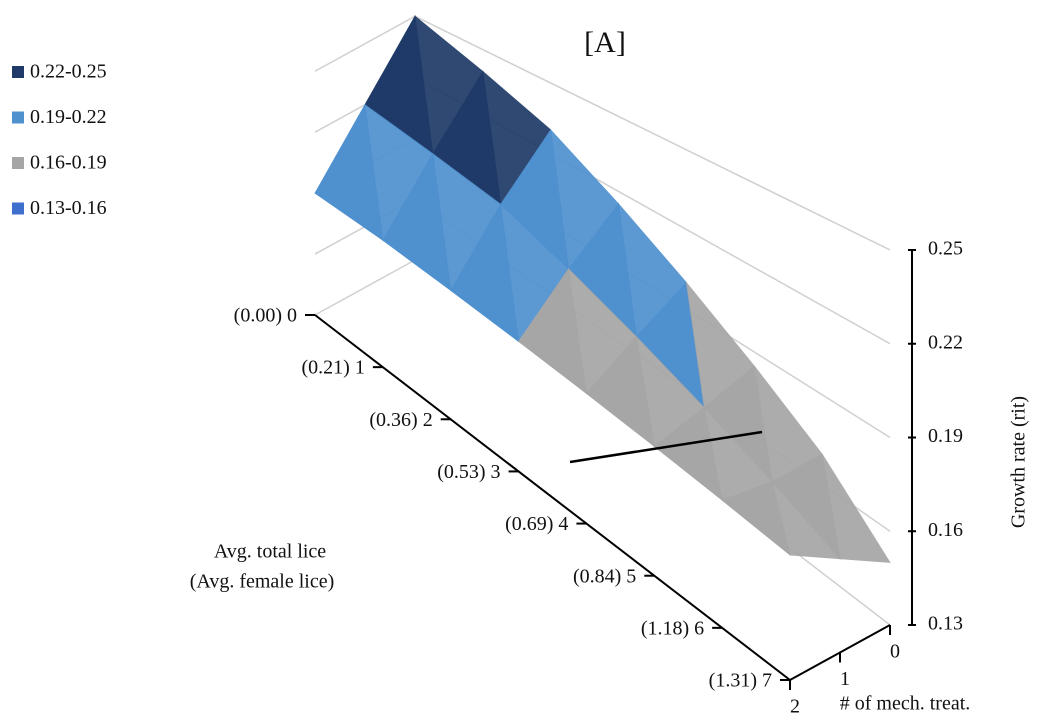 The height and width of the screenshot is (722, 1037). What do you see at coordinates (605, 42) in the screenshot?
I see `chart-title: [A]` at bounding box center [605, 42].